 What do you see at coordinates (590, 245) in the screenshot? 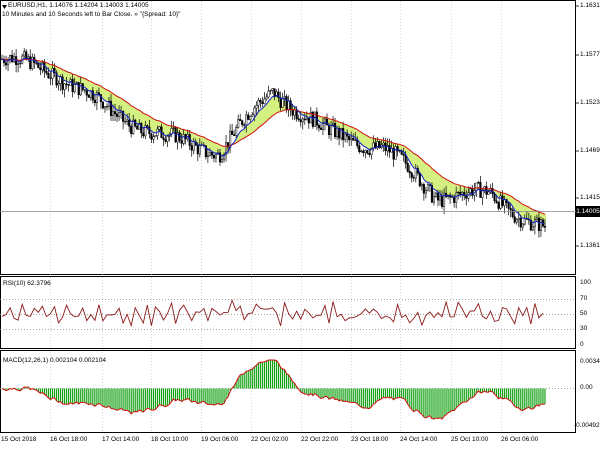
I see `price-tick: 1.13615` at bounding box center [590, 245].